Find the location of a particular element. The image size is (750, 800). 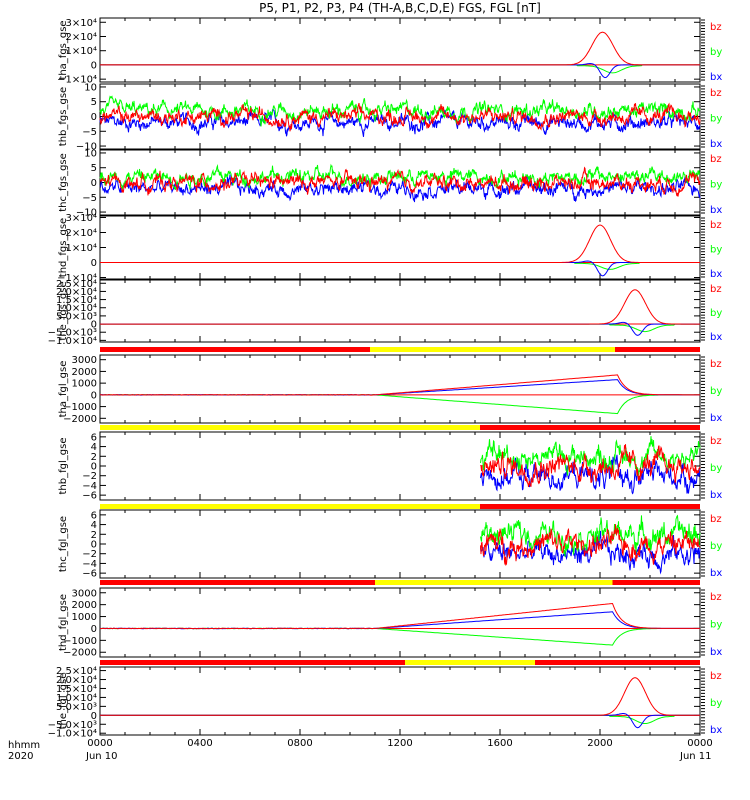

y-tick-label: 10 is located at coordinates (90, 87).